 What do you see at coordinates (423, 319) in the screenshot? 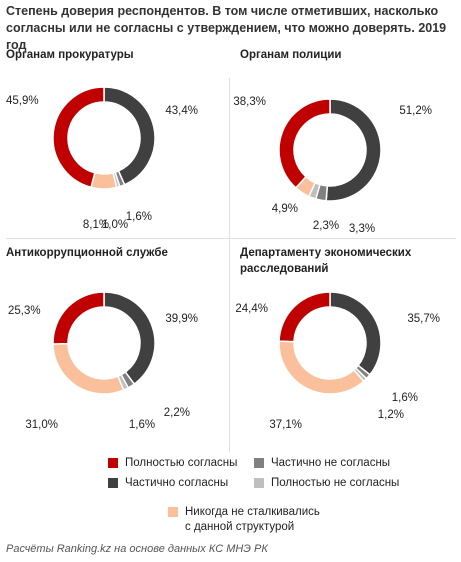
I see `data-label: 35,7%` at bounding box center [423, 319].